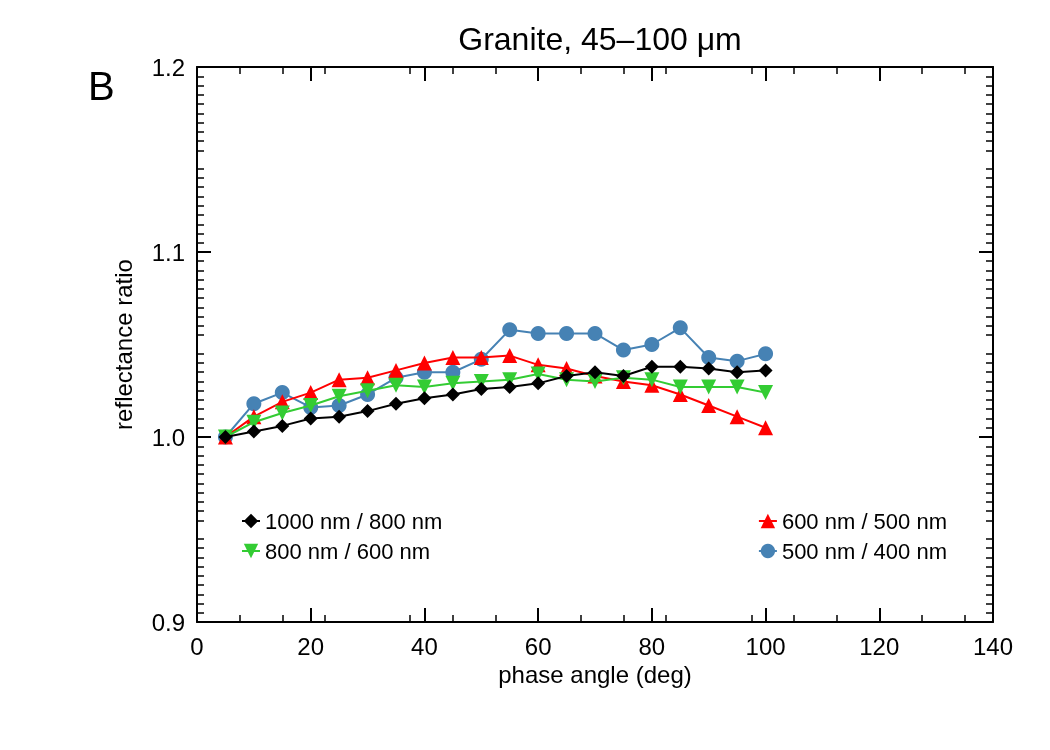 The image size is (1050, 750). I want to click on x-tick-label: 60, so click(538, 646).